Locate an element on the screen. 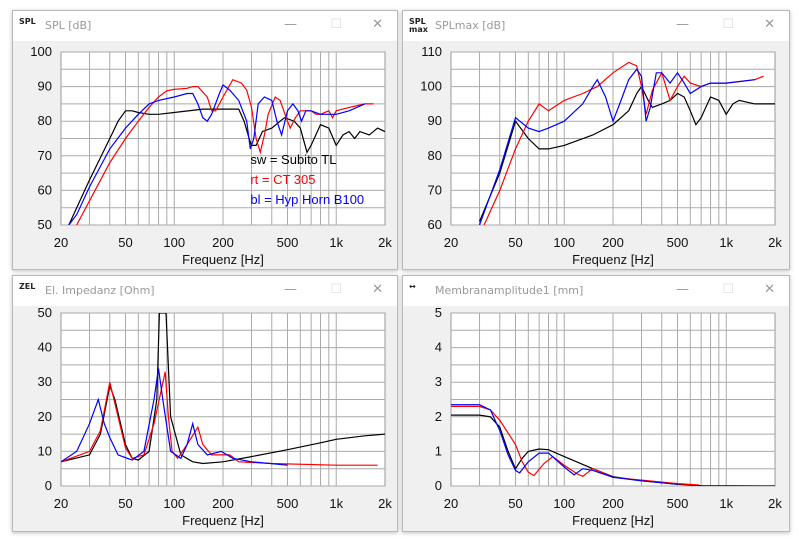  y-tick-label: 30 is located at coordinates (45, 381).